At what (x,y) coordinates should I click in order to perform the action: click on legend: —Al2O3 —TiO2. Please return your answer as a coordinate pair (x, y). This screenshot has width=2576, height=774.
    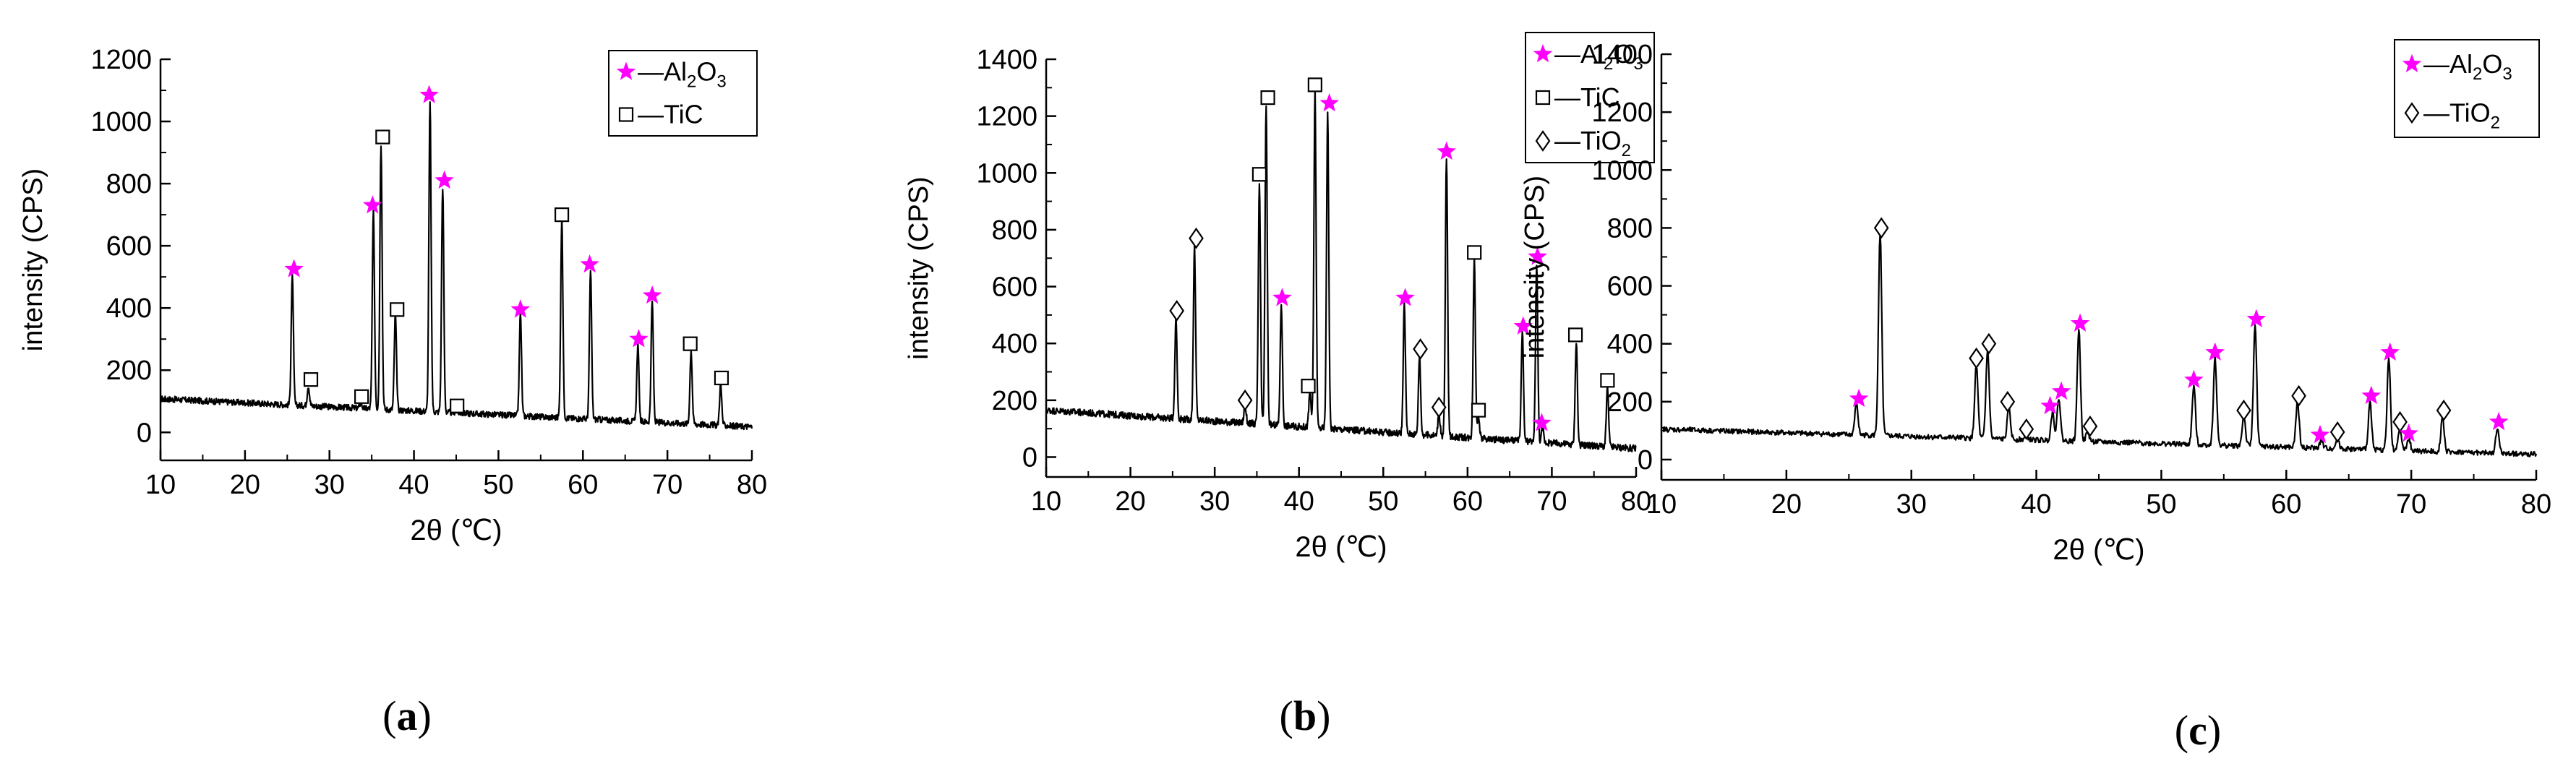
    Looking at the image, I should click on (2467, 88).